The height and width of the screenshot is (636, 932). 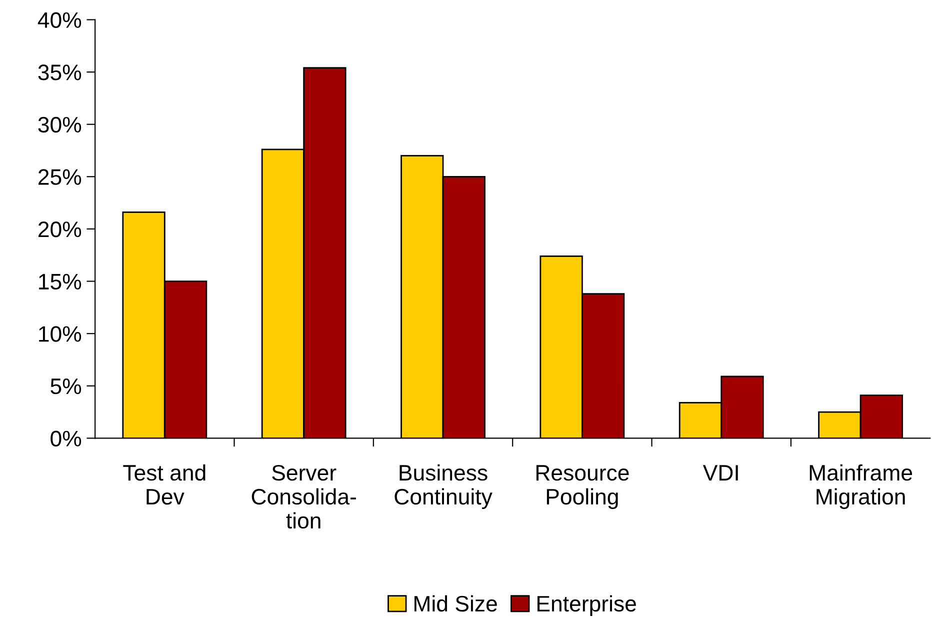 I want to click on x-tick-label: VDI, so click(x=720, y=472).